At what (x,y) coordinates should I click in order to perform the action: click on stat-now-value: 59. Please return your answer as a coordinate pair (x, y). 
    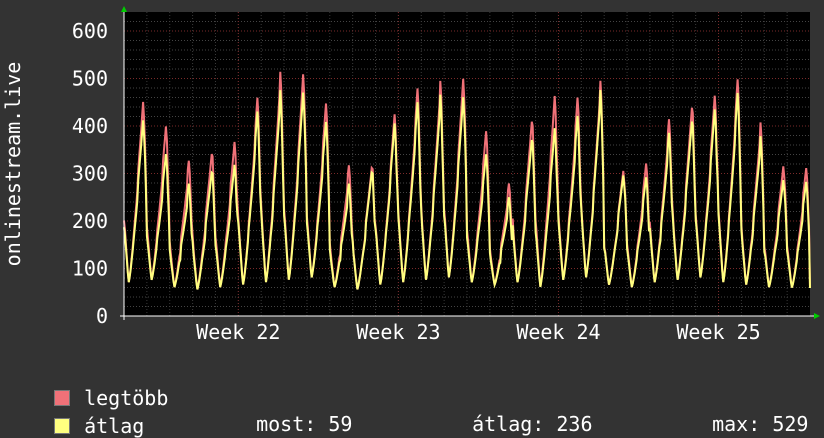
    Looking at the image, I should click on (340, 424).